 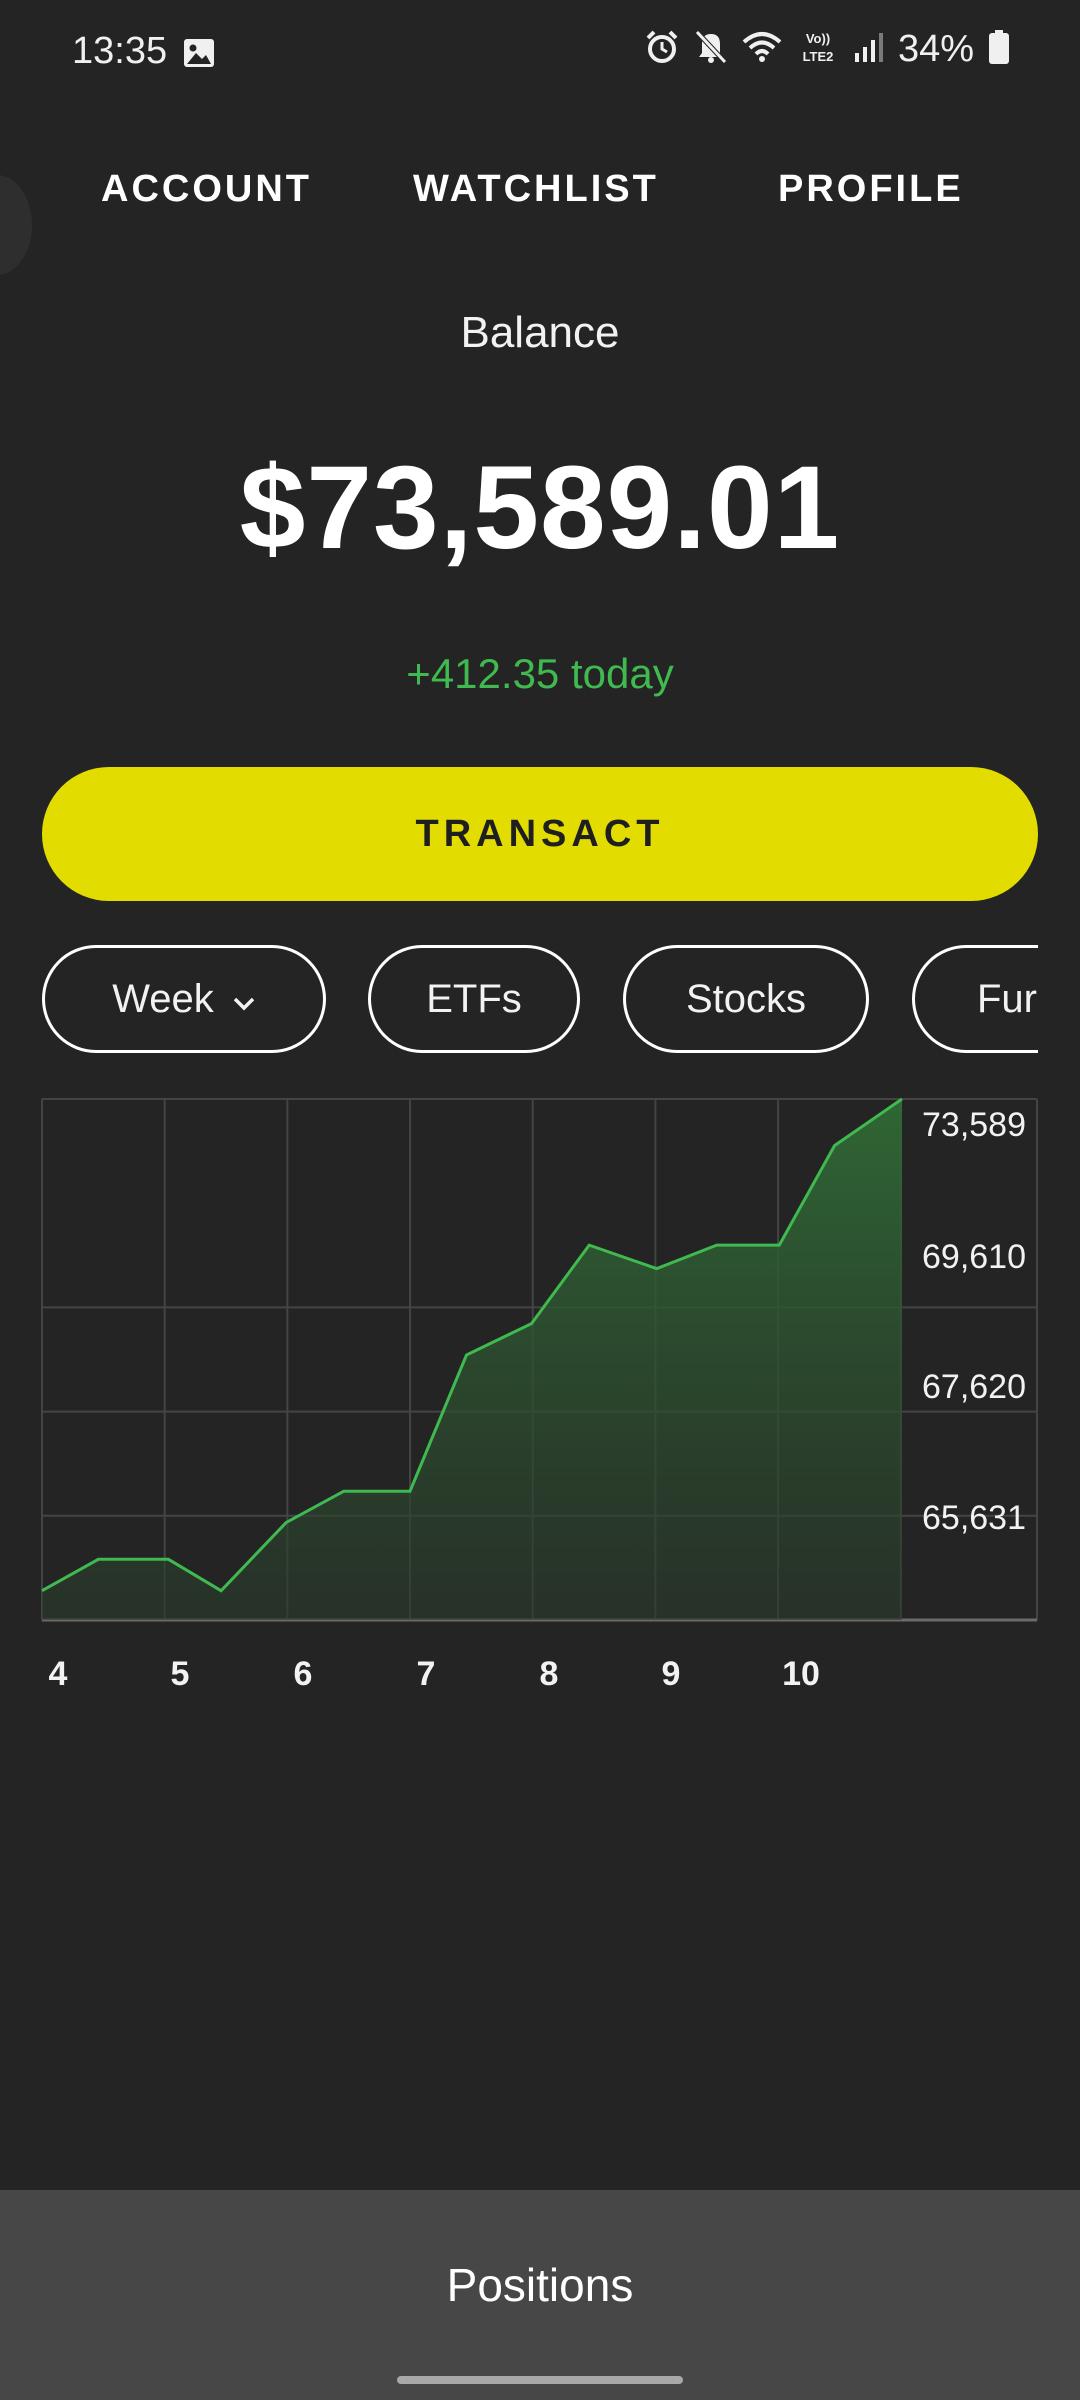 What do you see at coordinates (1007, 998) in the screenshot?
I see `filter-chip-label: Fur` at bounding box center [1007, 998].